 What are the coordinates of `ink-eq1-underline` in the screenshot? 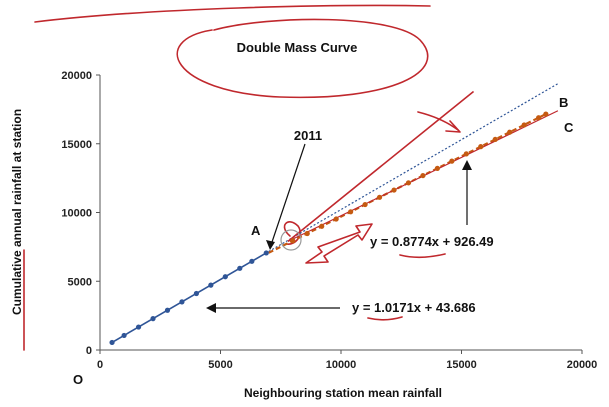 It's located at (385, 318).